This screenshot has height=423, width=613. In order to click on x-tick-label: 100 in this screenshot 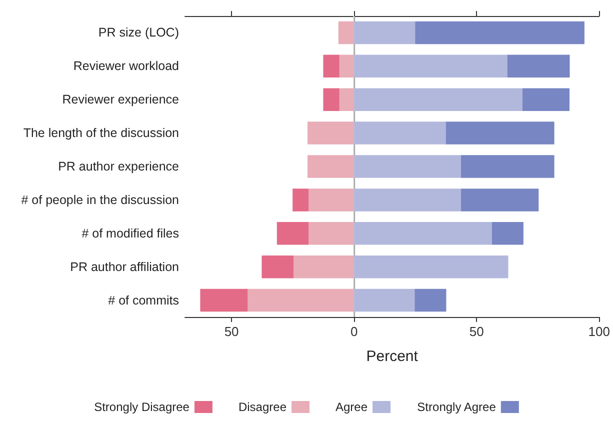, I will do `click(599, 331)`.